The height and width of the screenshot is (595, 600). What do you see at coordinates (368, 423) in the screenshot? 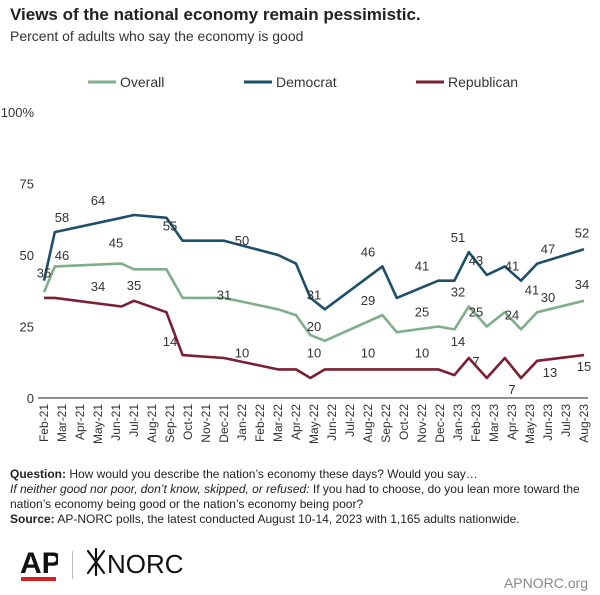
I see `x-tick-label: Aug-22` at bounding box center [368, 423].